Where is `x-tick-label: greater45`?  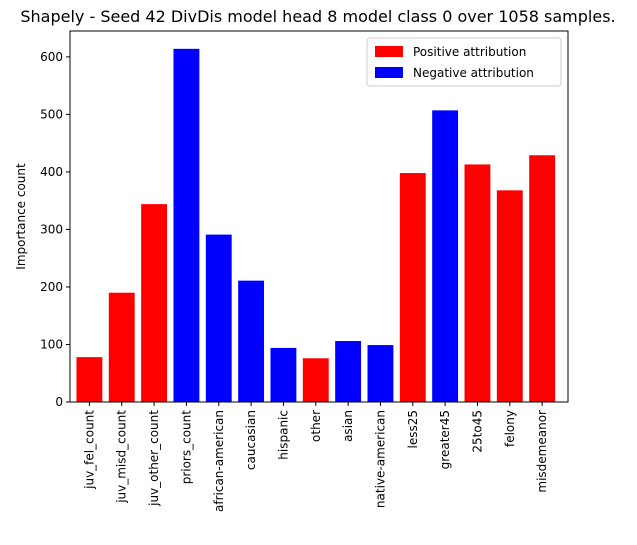 x-tick-label: greater45 is located at coordinates (445, 439).